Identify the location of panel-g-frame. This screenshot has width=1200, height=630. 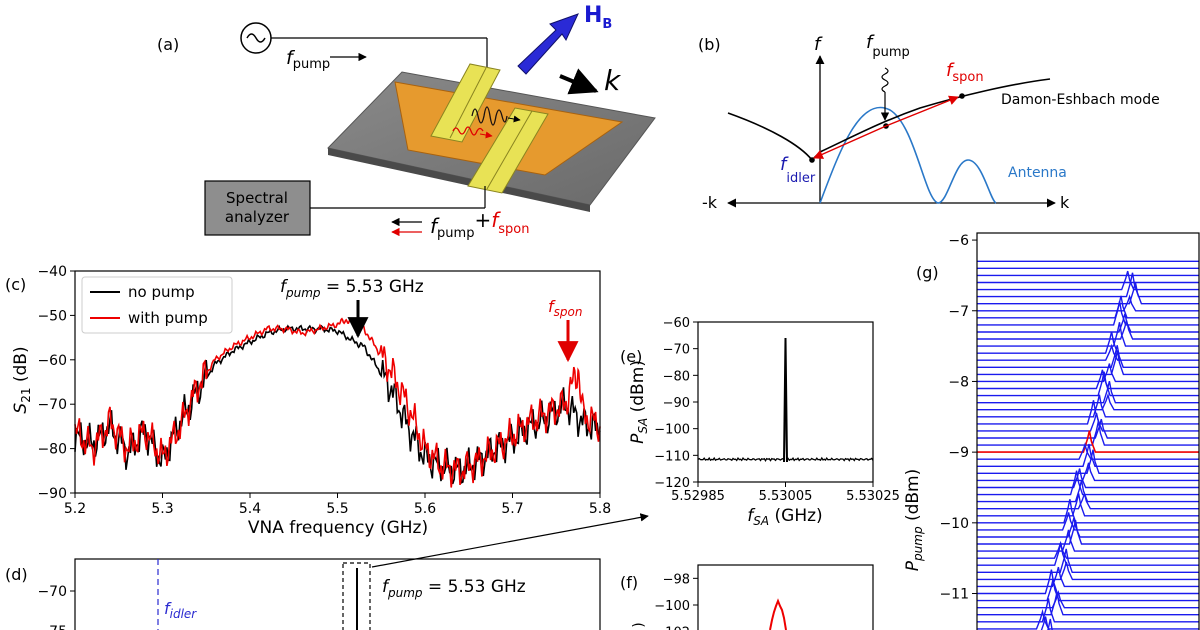
(1088, 431).